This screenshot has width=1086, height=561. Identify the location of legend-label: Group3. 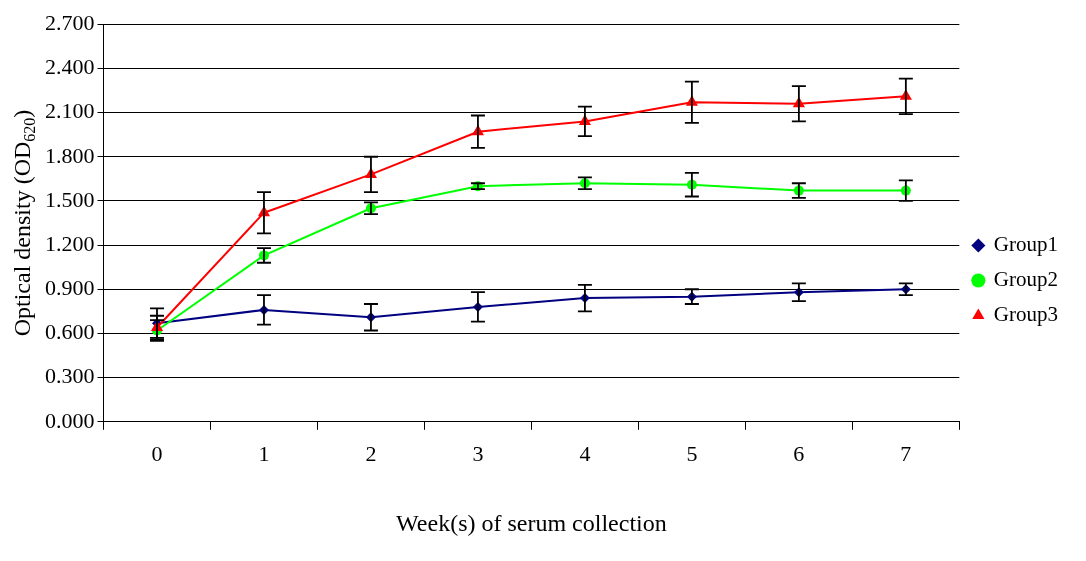
(1026, 314).